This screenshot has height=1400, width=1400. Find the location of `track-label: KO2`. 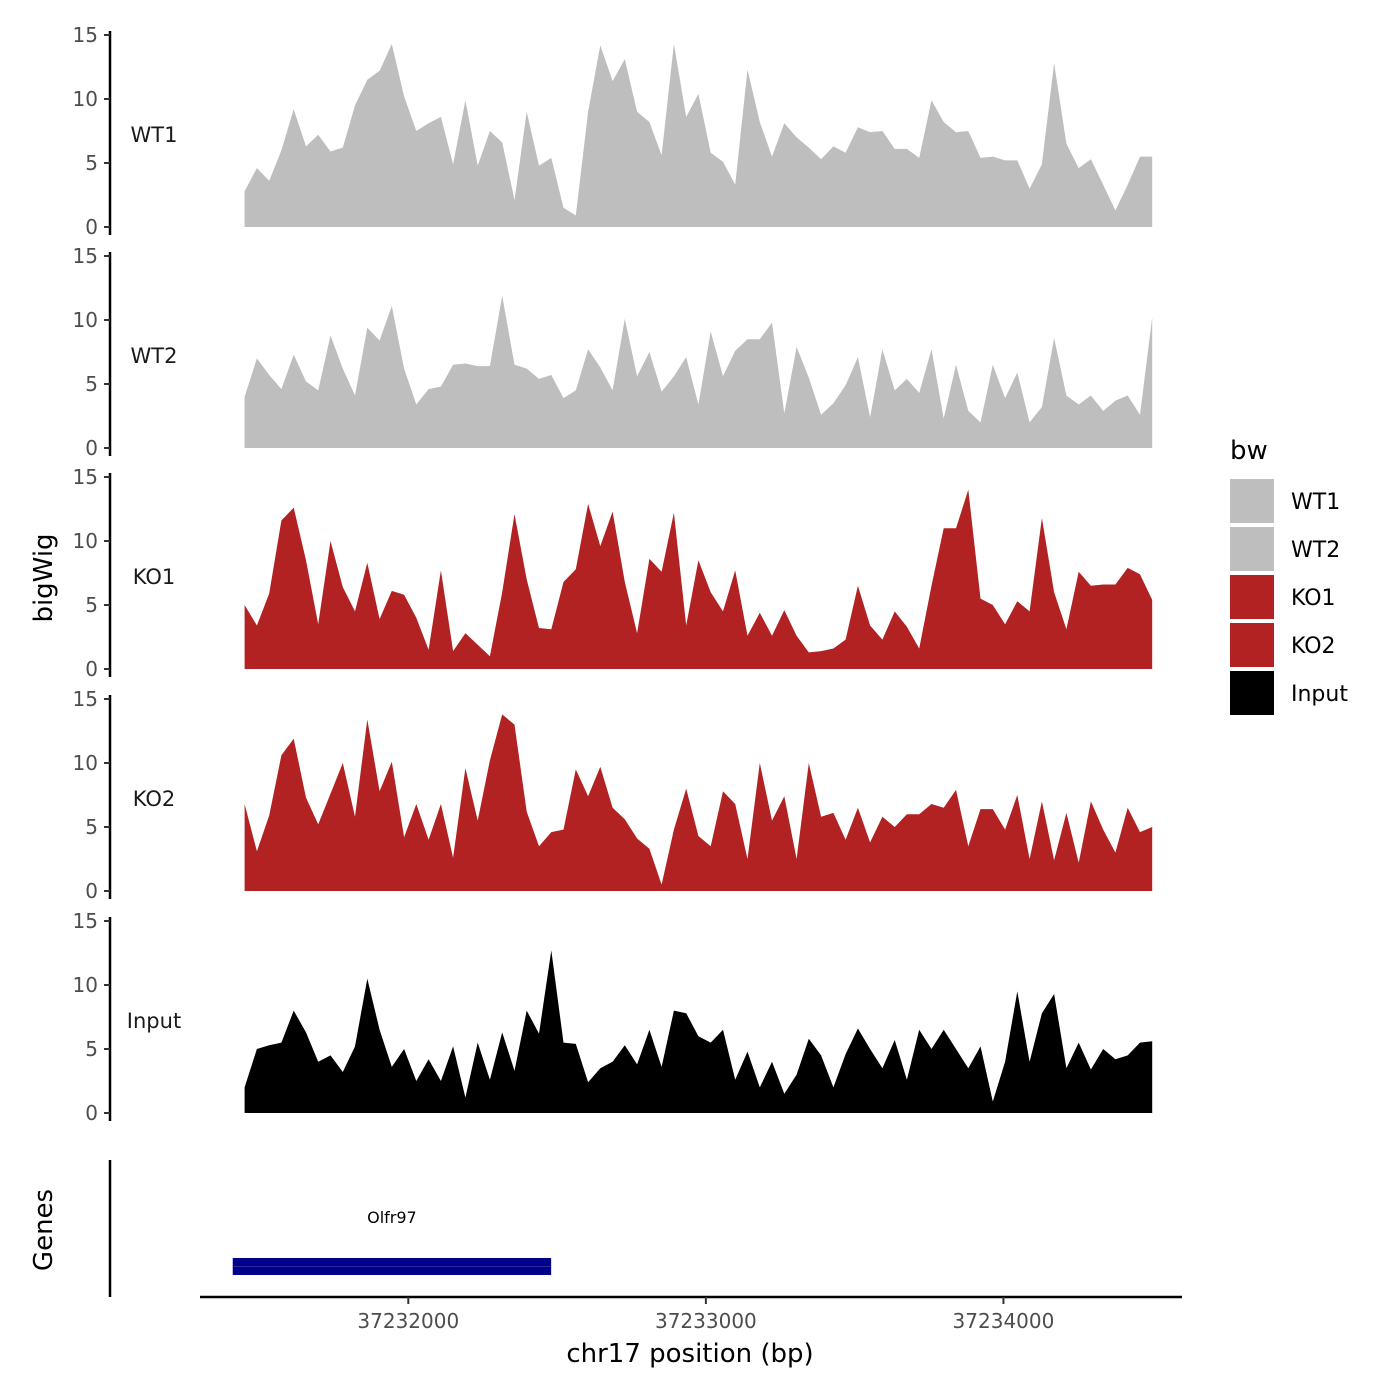

track-label: KO2 is located at coordinates (154, 799).